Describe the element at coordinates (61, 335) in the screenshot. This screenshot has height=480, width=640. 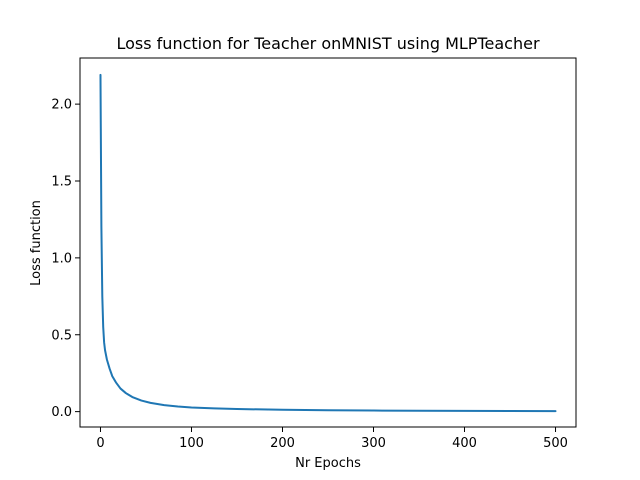
I see `y-tick-label-1: 0.5` at that location.